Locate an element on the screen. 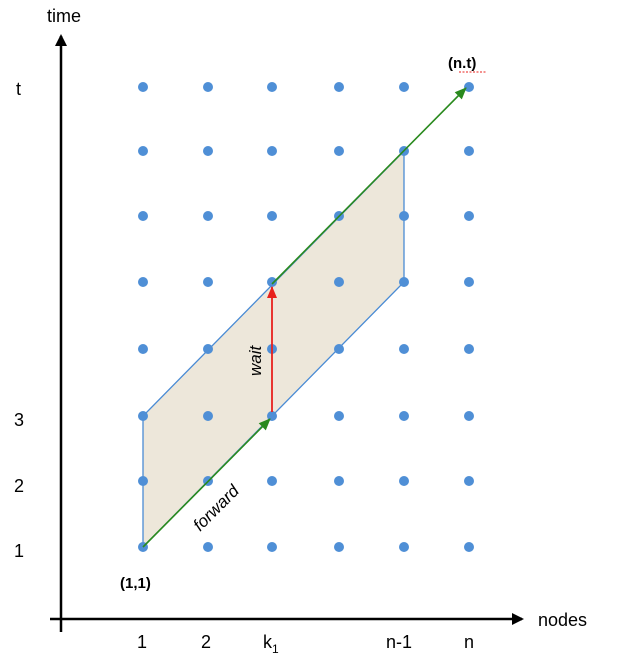  end-point-label: (n.t) is located at coordinates (462, 63).